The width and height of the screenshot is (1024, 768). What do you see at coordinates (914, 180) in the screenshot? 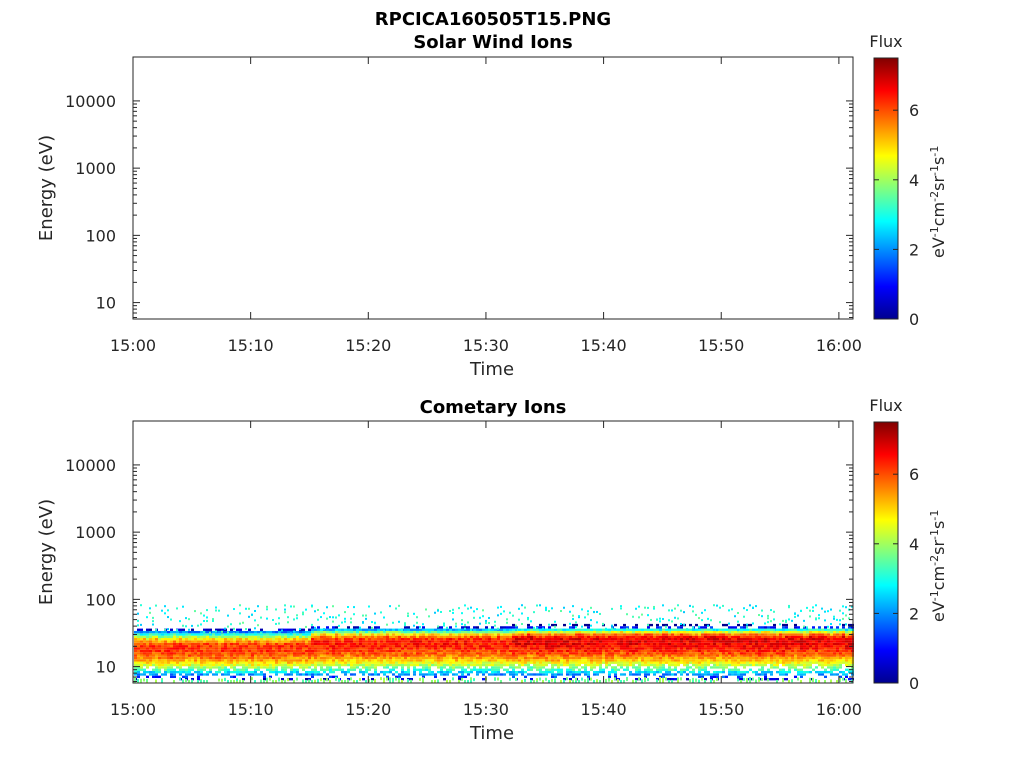
I see `colorbar-tick-label: 4` at bounding box center [914, 180].